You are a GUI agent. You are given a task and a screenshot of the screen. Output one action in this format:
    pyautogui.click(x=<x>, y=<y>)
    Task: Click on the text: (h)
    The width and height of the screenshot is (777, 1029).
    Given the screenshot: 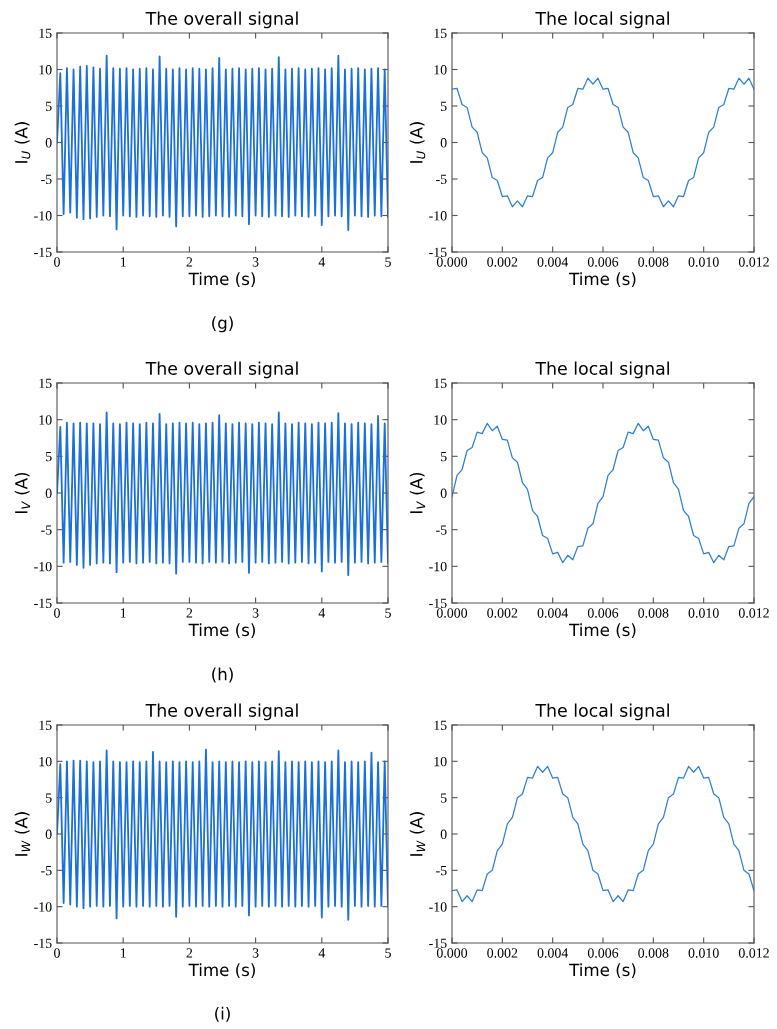 What is the action you would take?
    pyautogui.click(x=222, y=675)
    